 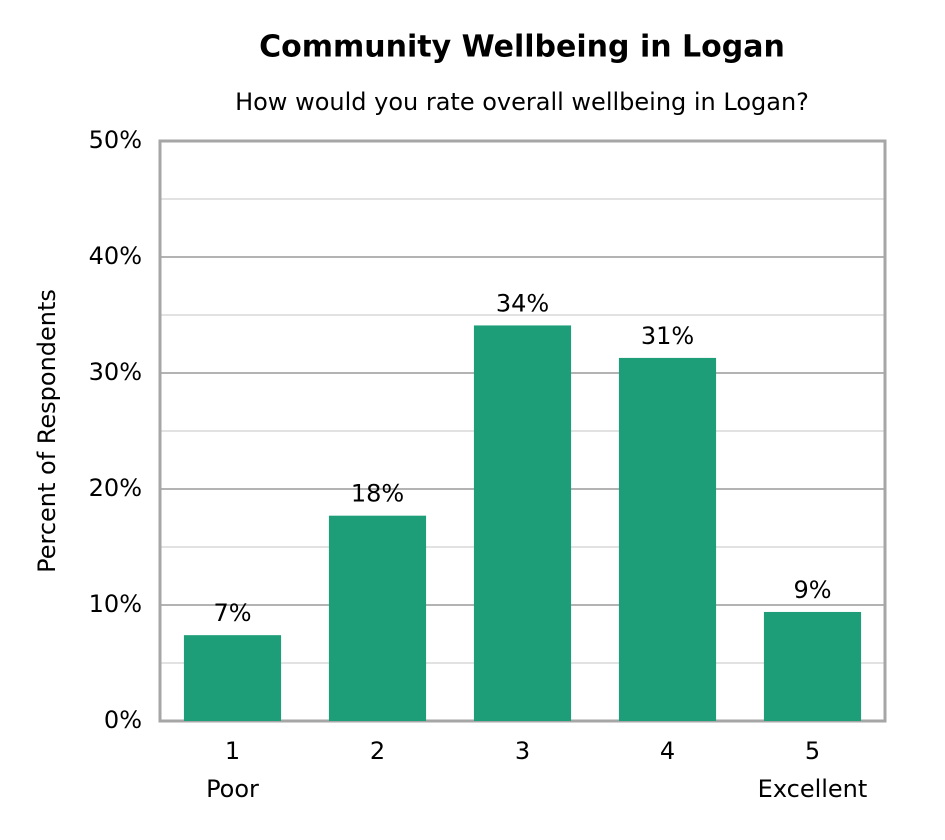 I want to click on data-label: 31%, so click(x=667, y=336).